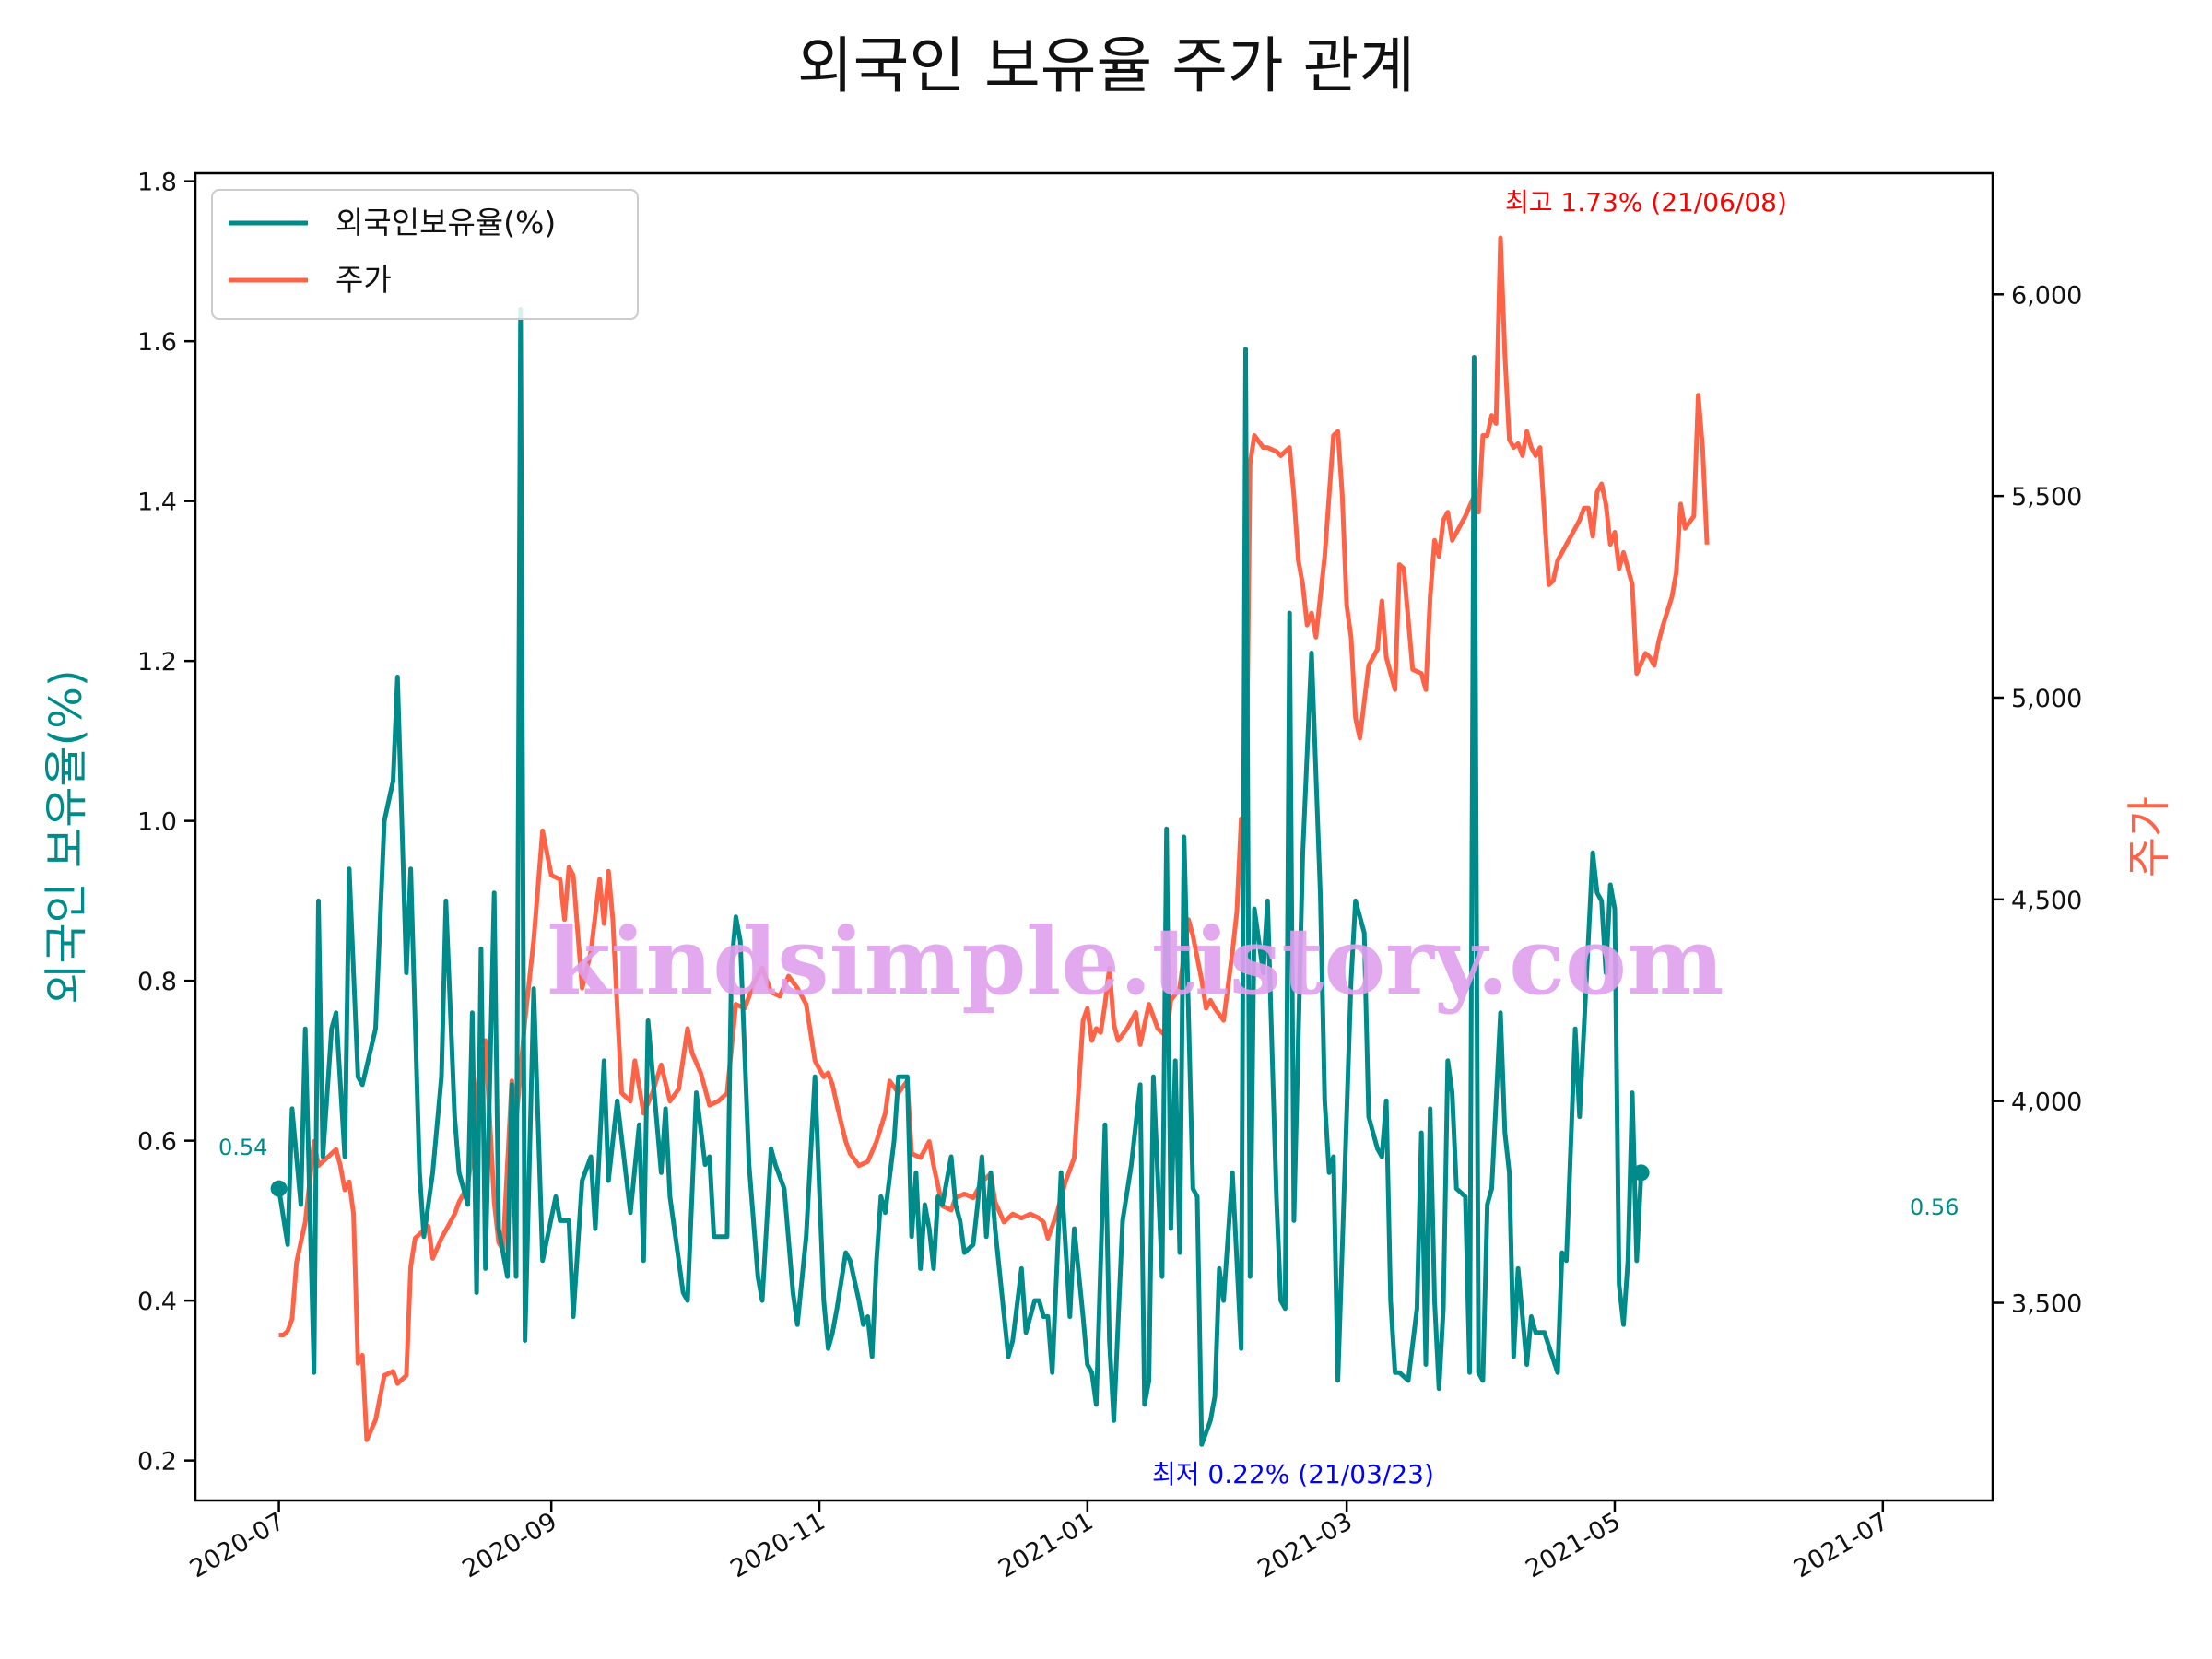  Describe the element at coordinates (1641, 1173) in the screenshot. I see `end-point-marker` at that location.